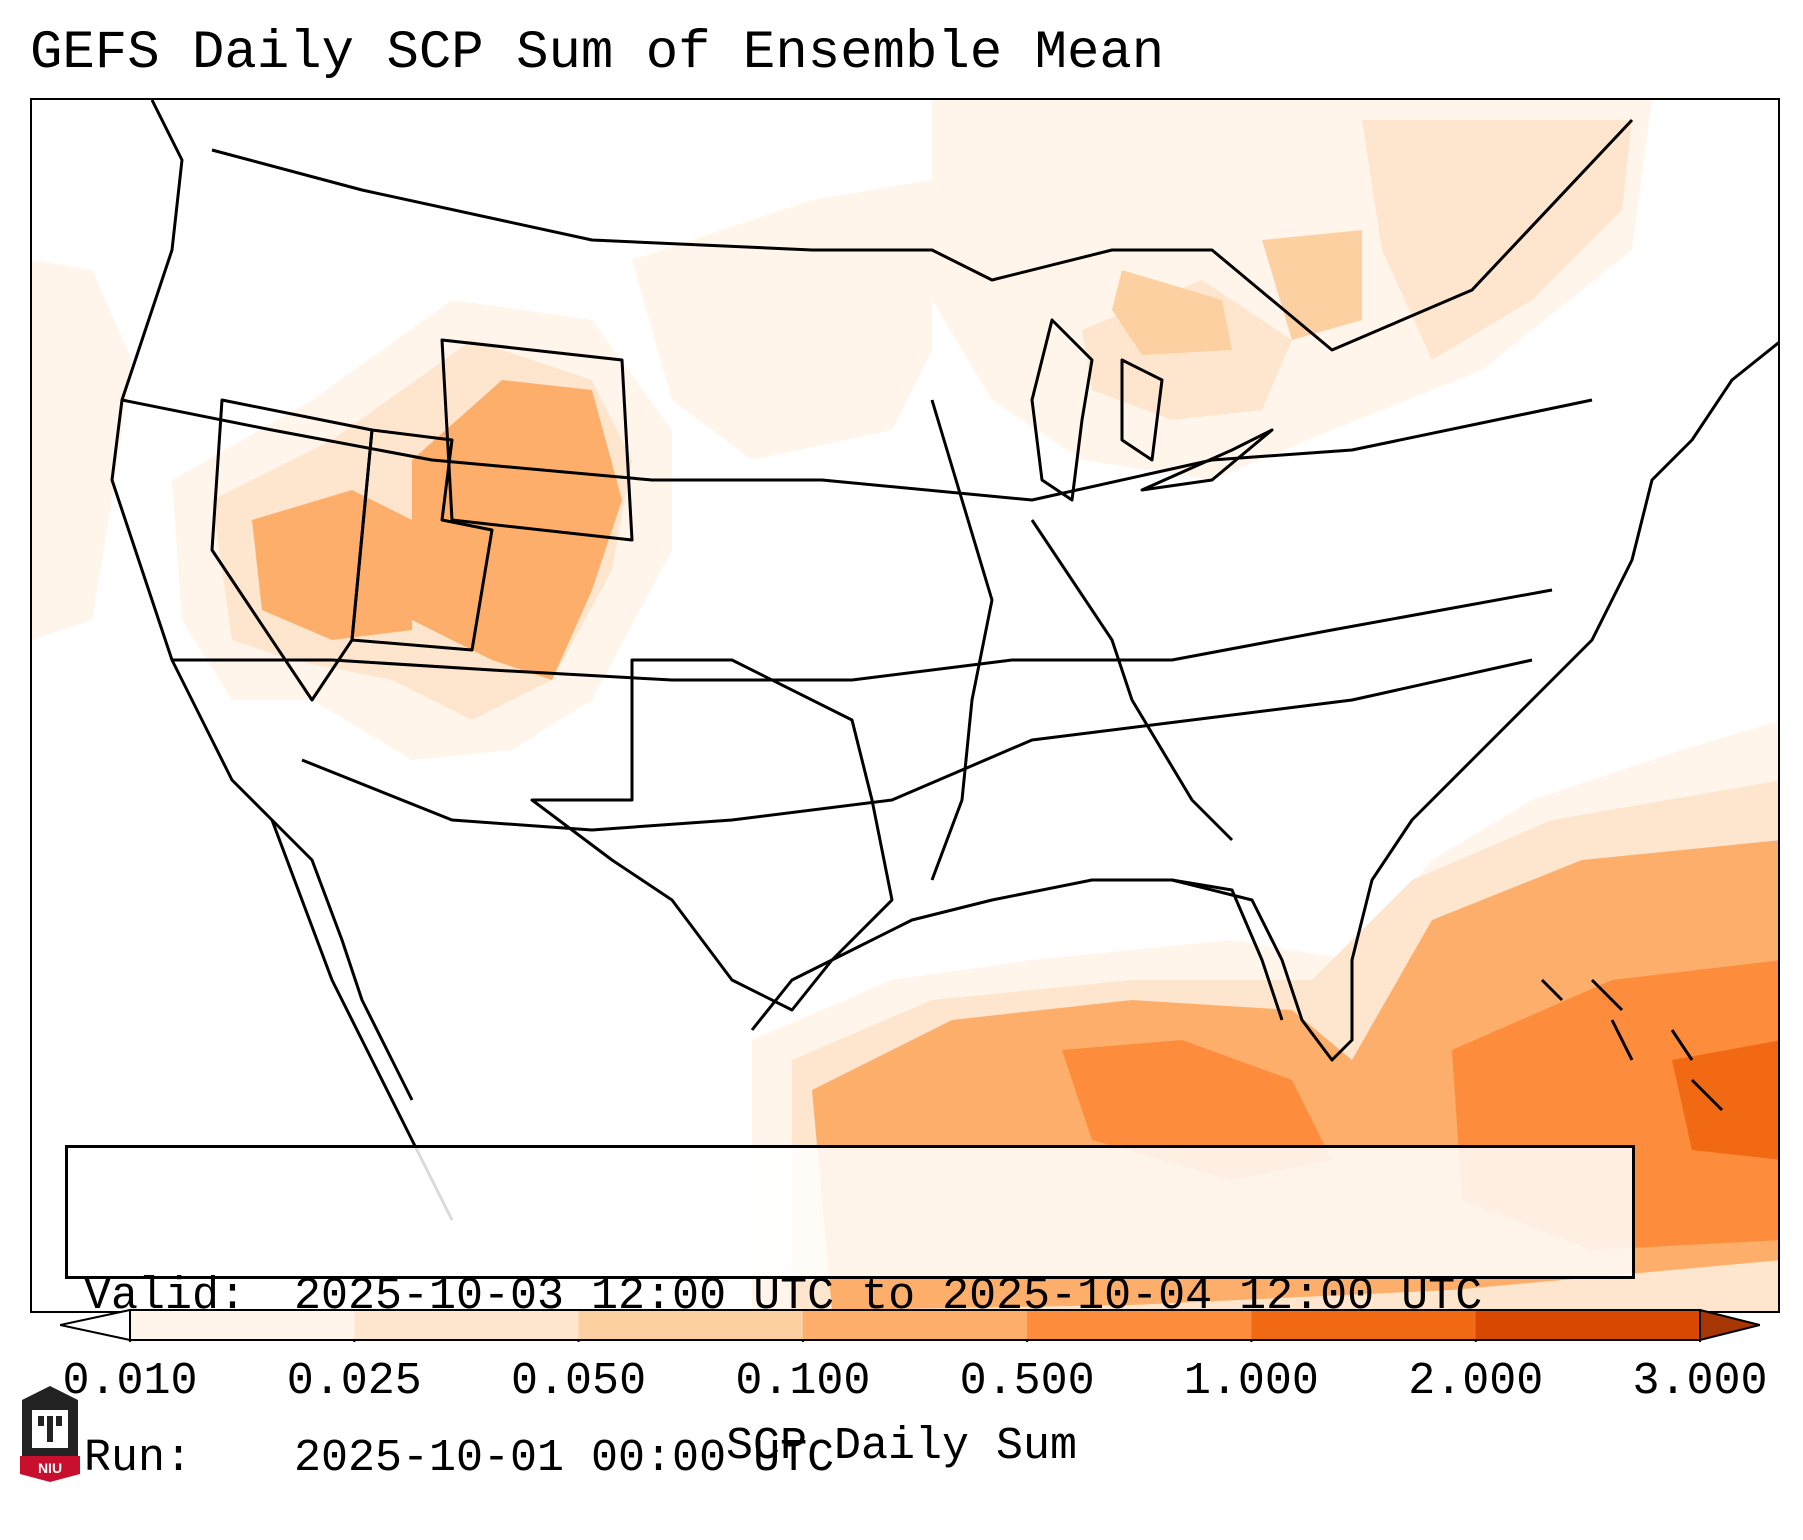  I want to click on colorbar-outline, so click(915, 1325).